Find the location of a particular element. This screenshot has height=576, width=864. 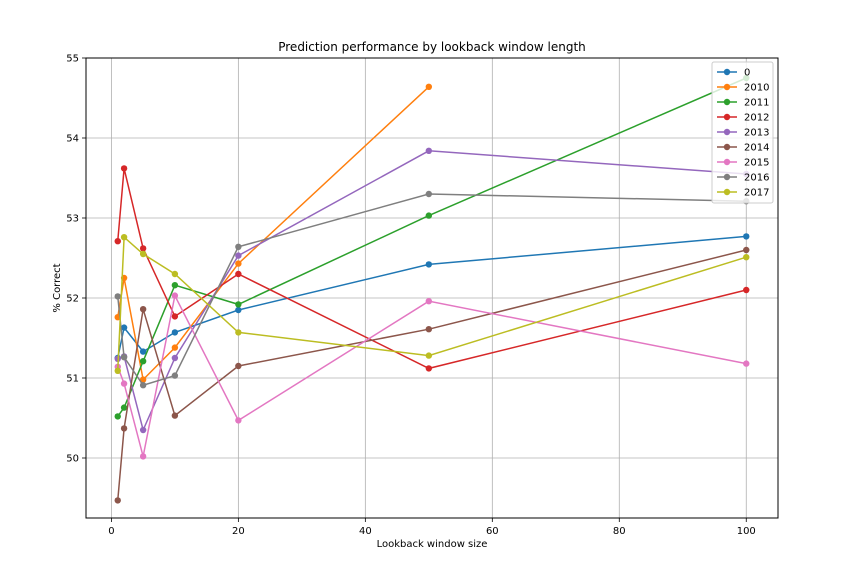

x-tick-label: 40 is located at coordinates (365, 531).